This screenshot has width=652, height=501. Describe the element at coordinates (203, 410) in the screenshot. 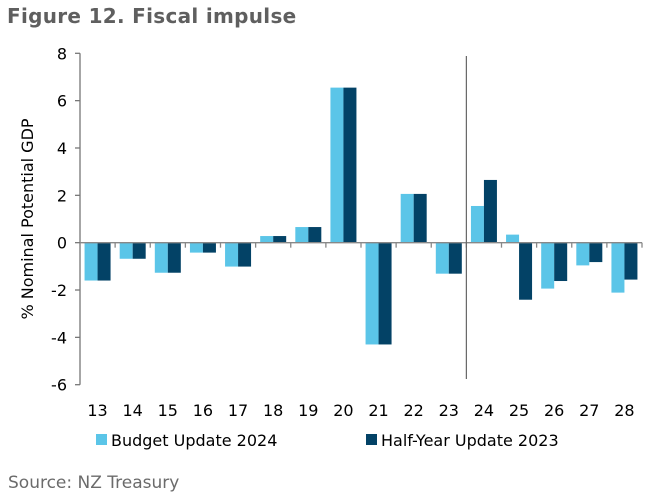

I see `x-tick-label: 16` at that location.